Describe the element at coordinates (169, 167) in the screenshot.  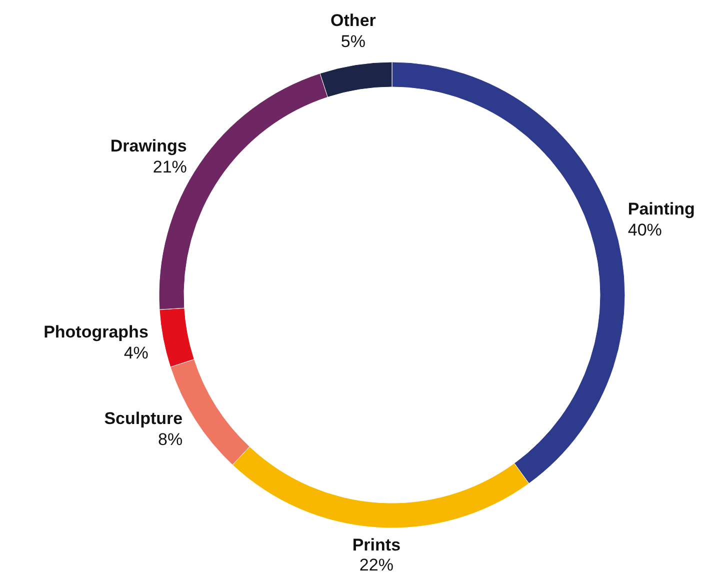
I see `data-label: 21%` at that location.